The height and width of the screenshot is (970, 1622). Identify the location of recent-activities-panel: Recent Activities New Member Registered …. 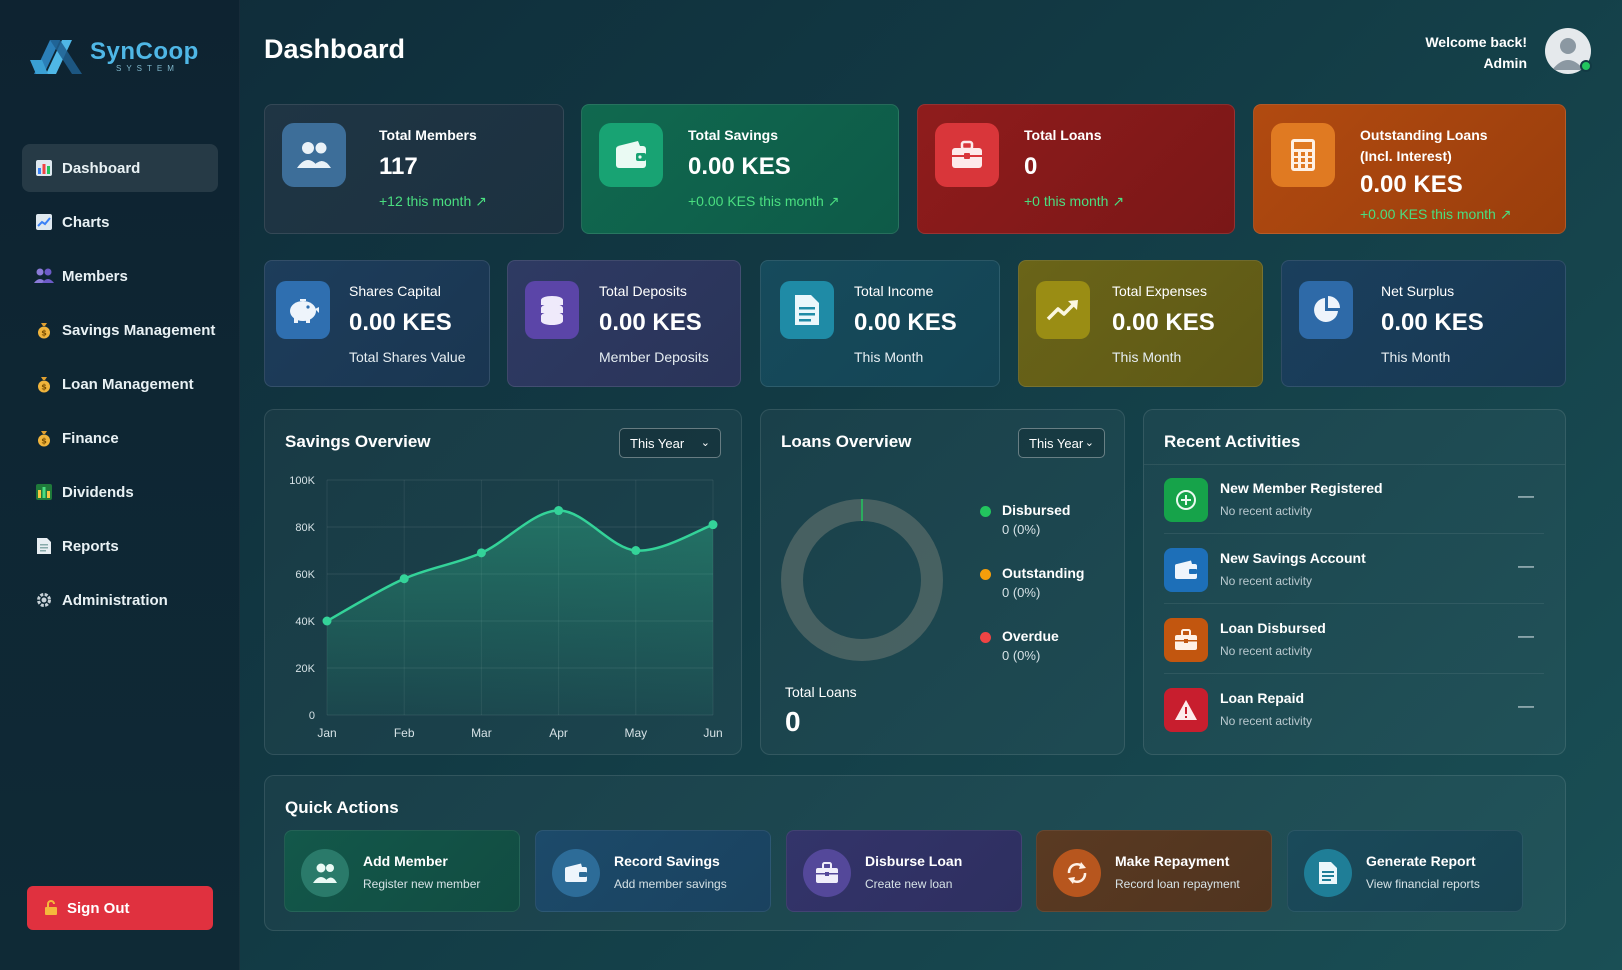
(1354, 582).